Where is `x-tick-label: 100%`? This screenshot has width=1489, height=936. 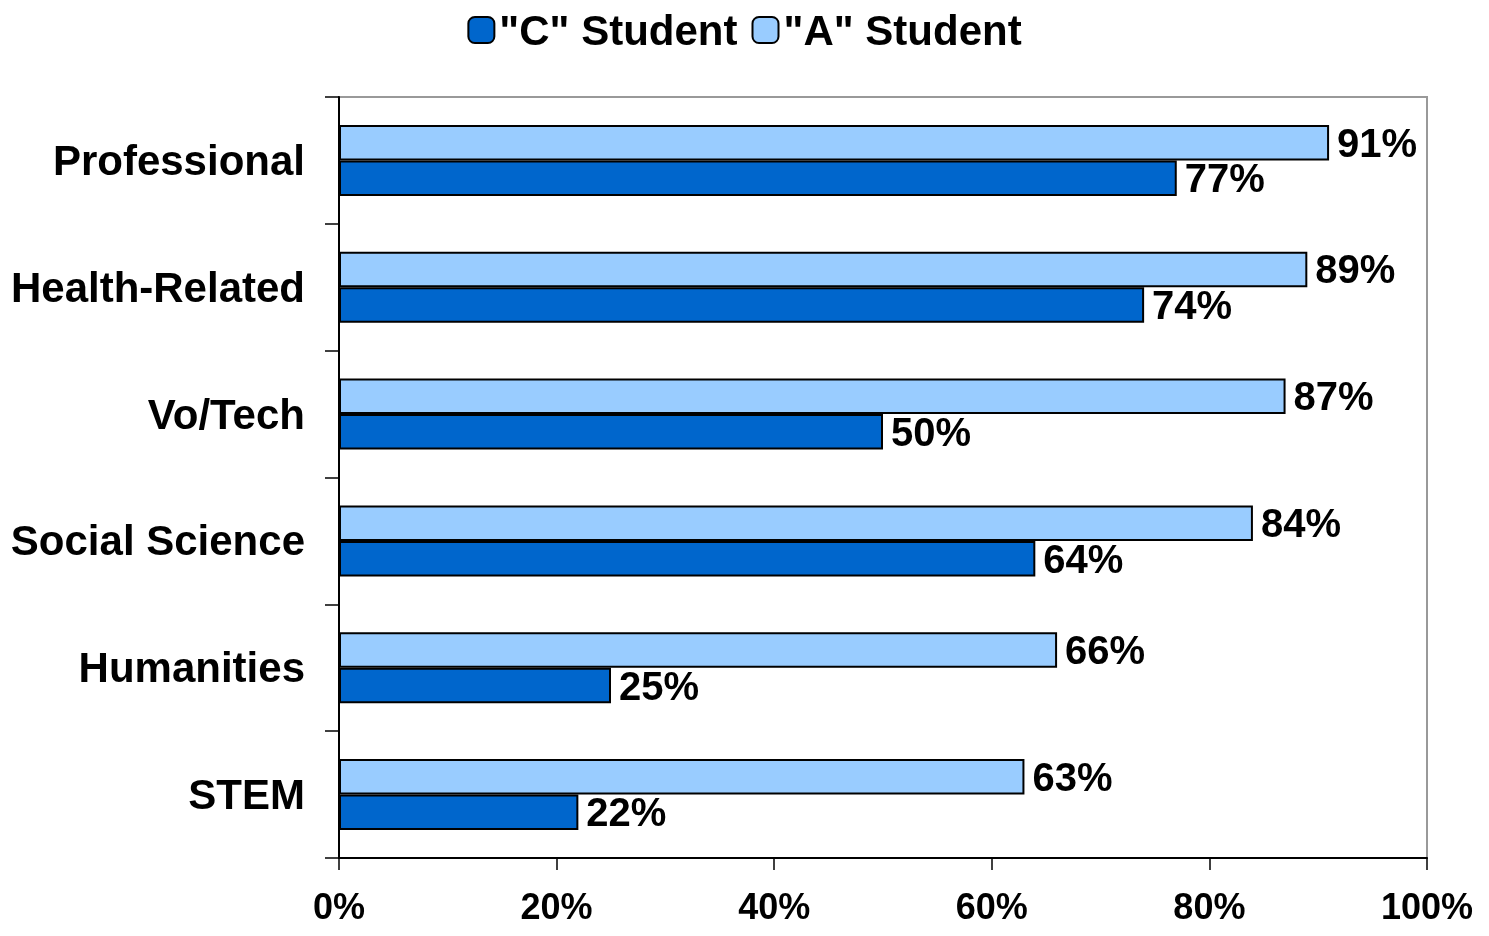 x-tick-label: 100% is located at coordinates (1427, 906).